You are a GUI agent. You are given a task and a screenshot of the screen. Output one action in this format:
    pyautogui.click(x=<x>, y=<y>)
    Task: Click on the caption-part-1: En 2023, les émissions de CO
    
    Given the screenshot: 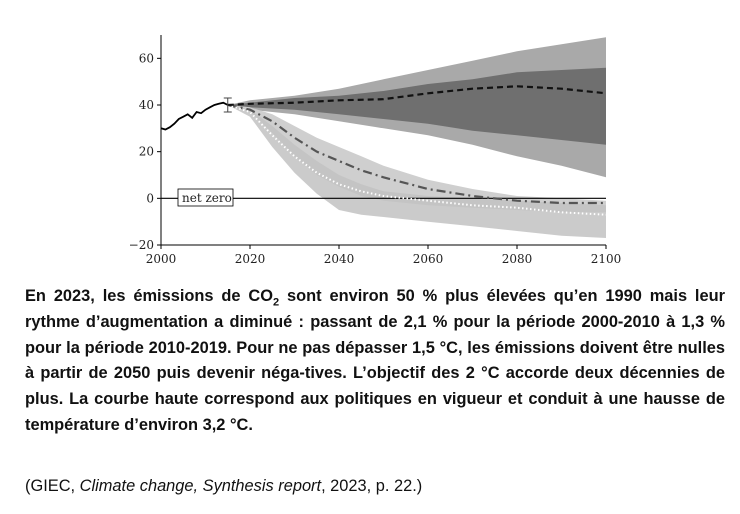 What is the action you would take?
    pyautogui.click(x=149, y=296)
    